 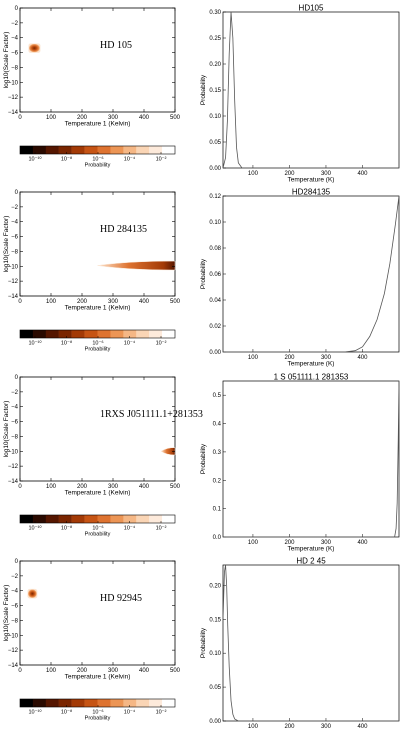 What do you see at coordinates (215, 327) in the screenshot?
I see `y-tick-label: 0.02` at bounding box center [215, 327].